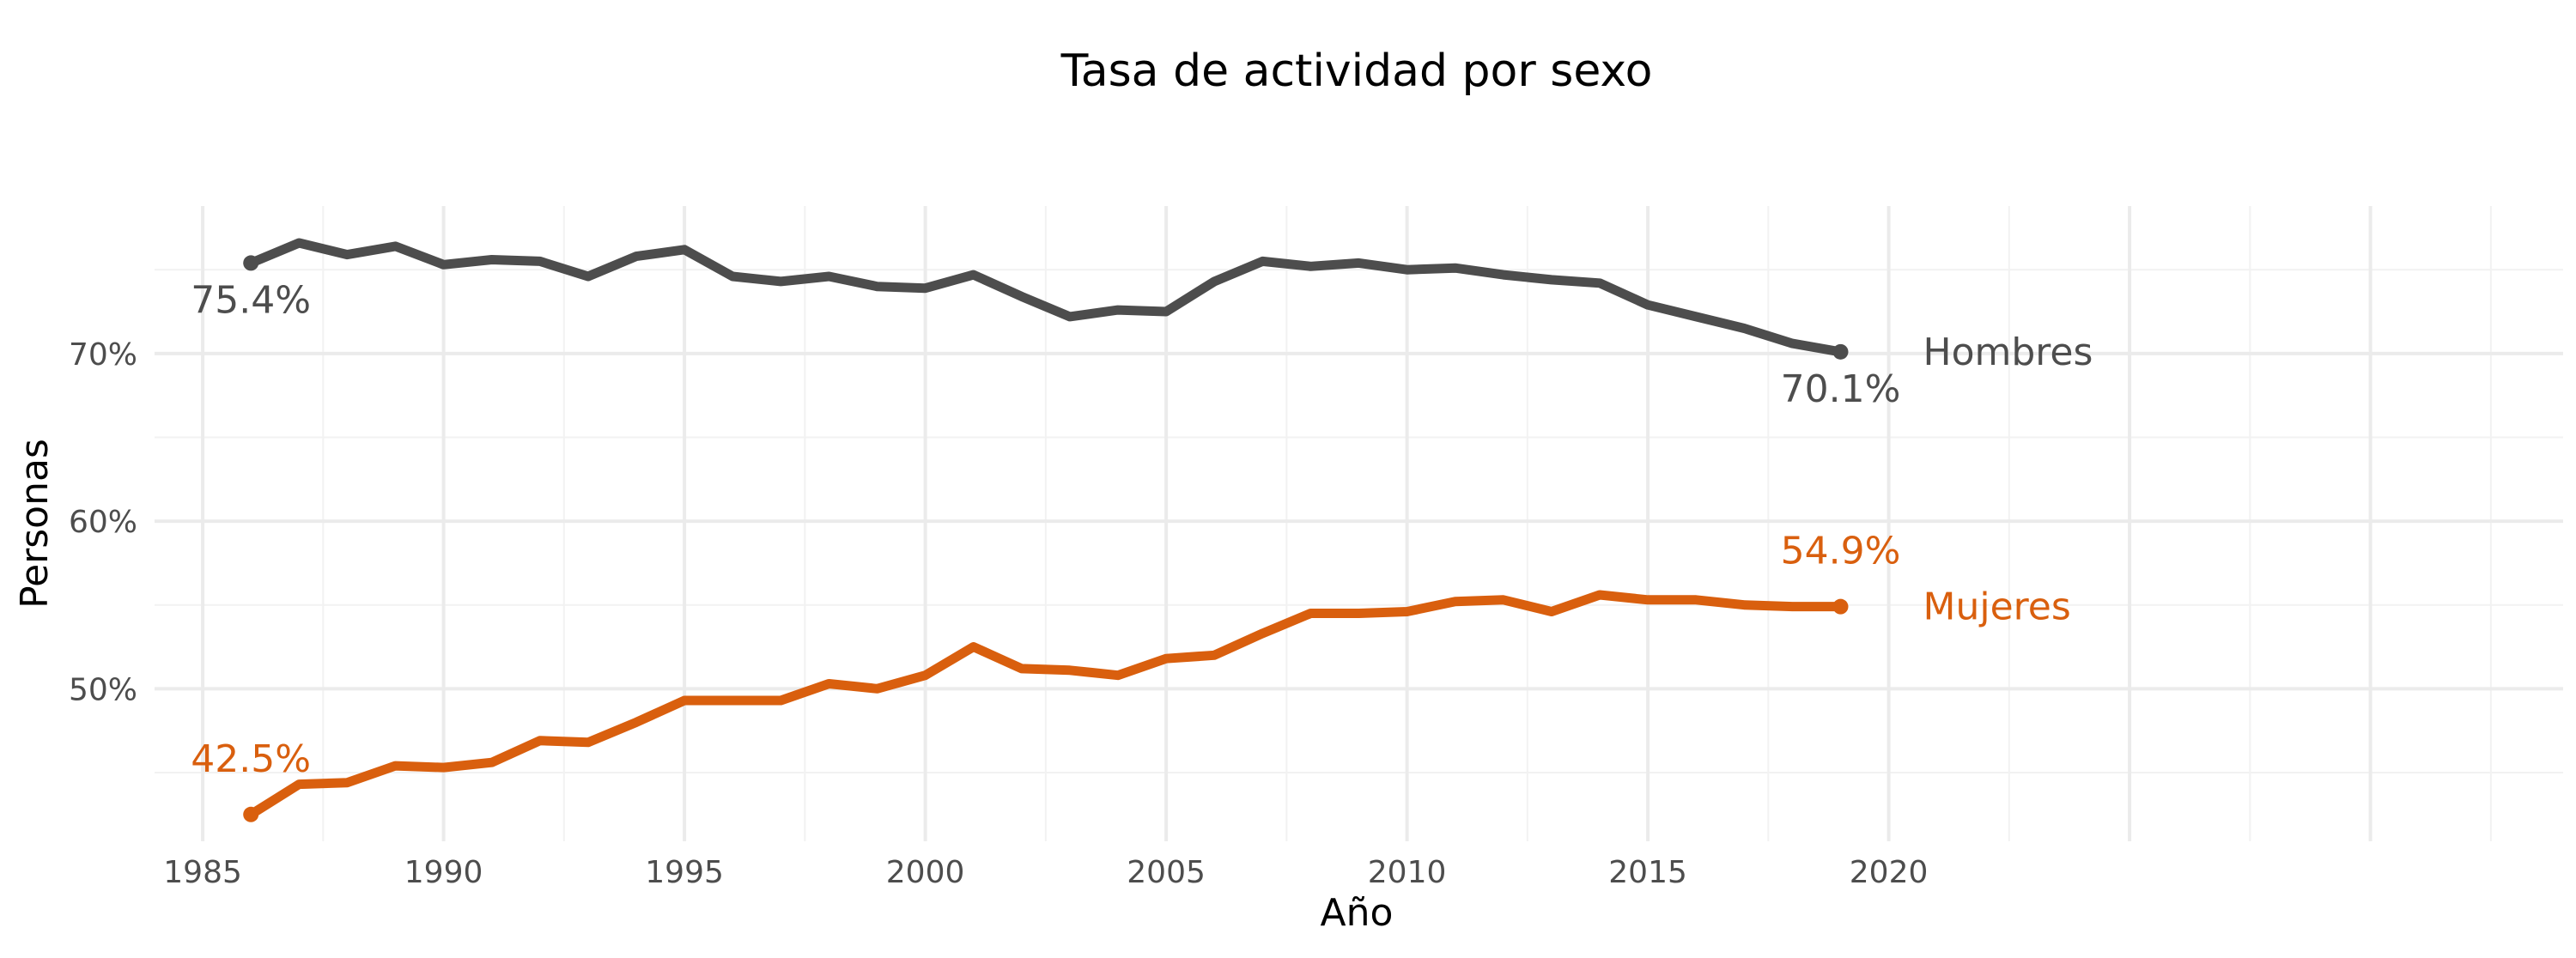 Image resolution: width=2576 pixels, height=958 pixels. I want to click on end-point-mujeres, so click(1841, 607).